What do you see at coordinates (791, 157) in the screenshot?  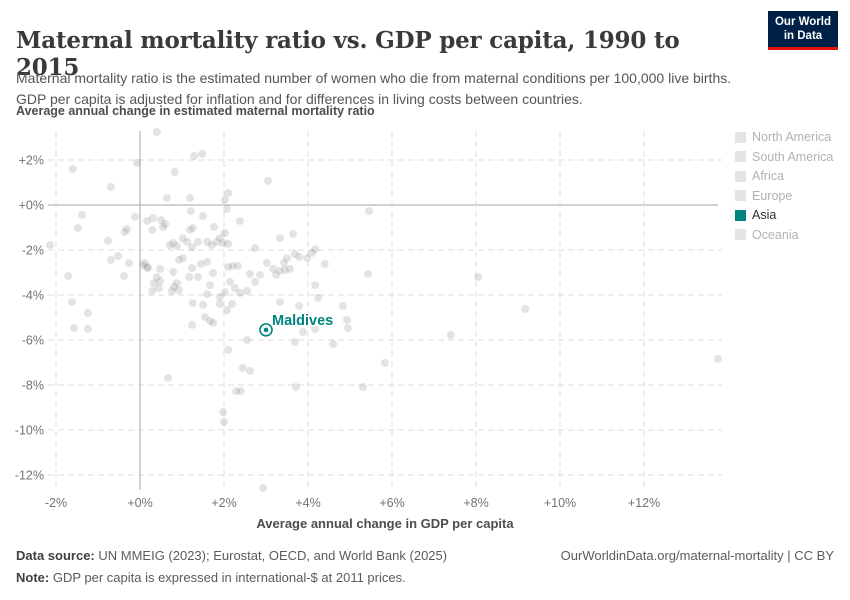 I see `legend-item-south-america: South America` at bounding box center [791, 157].